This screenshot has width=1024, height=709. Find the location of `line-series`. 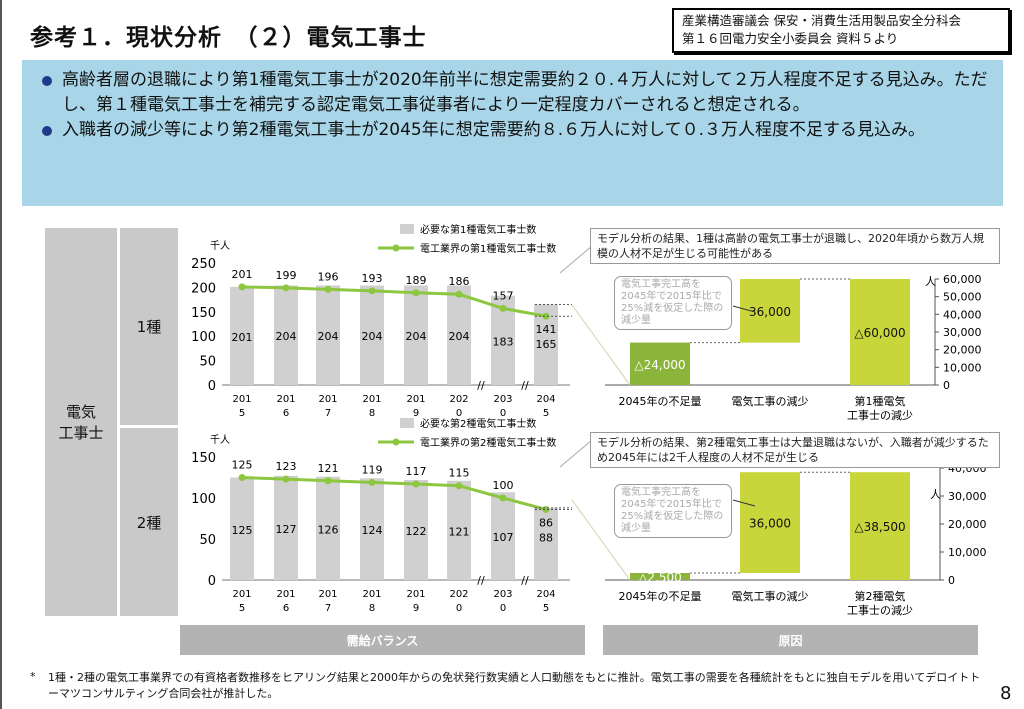

line-series is located at coordinates (394, 301).